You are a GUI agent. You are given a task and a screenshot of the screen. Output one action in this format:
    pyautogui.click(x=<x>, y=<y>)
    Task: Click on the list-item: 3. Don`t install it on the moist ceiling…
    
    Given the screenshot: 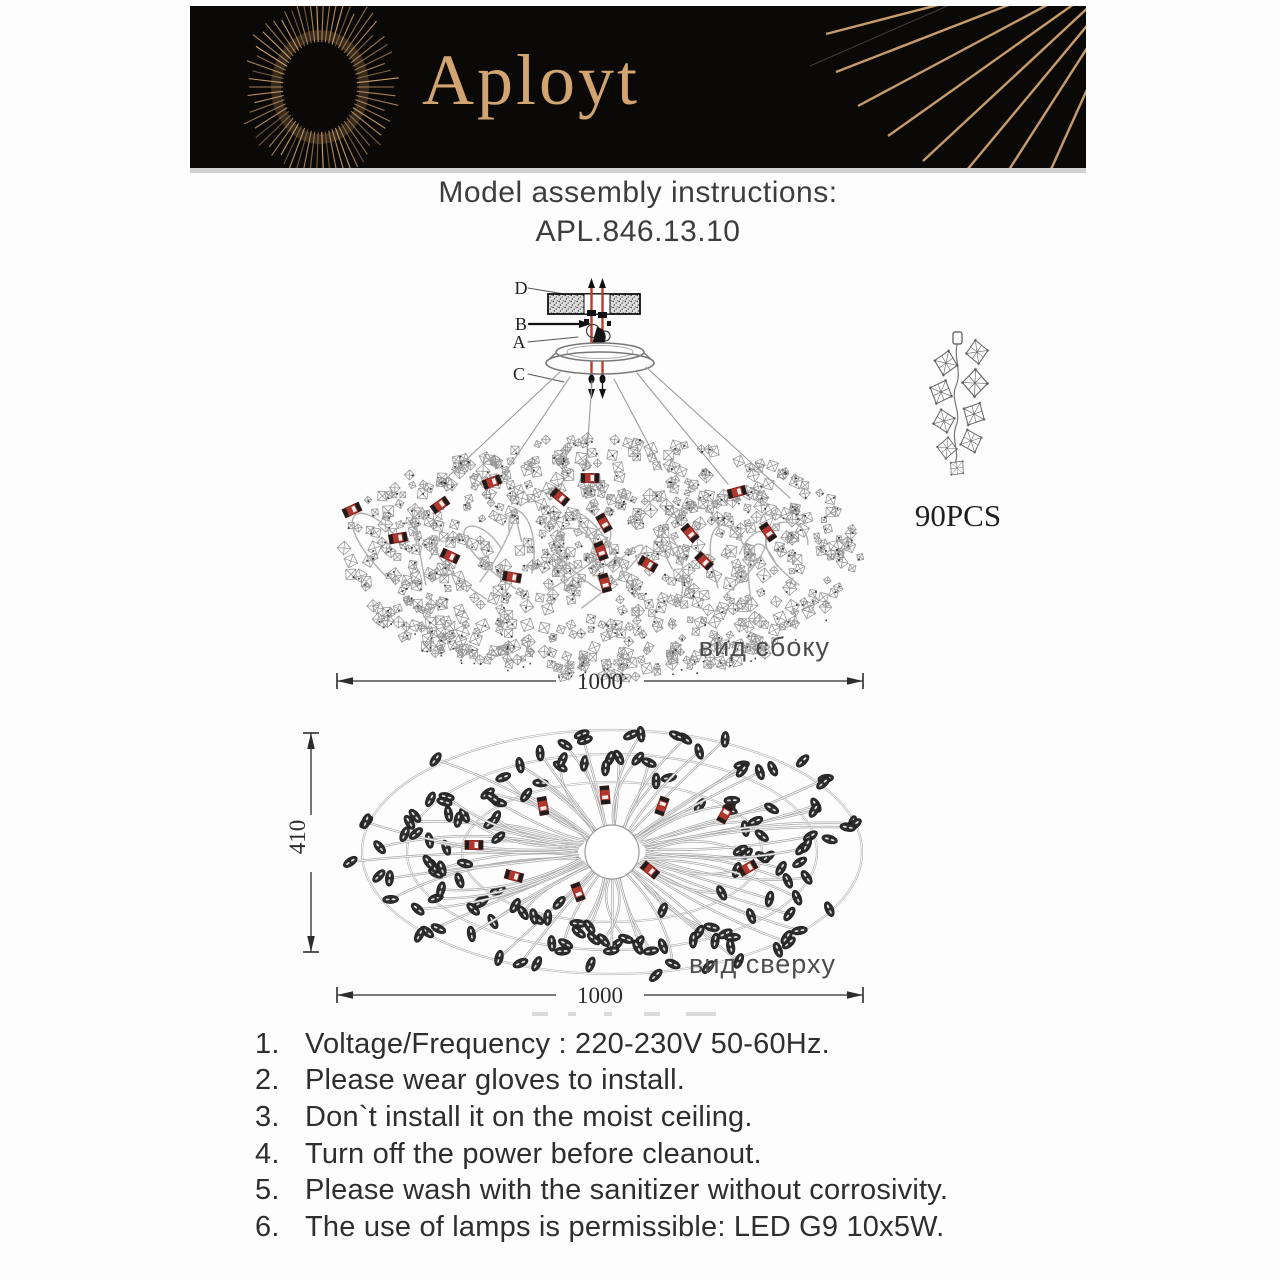 What is the action you would take?
    pyautogui.click(x=660, y=1117)
    